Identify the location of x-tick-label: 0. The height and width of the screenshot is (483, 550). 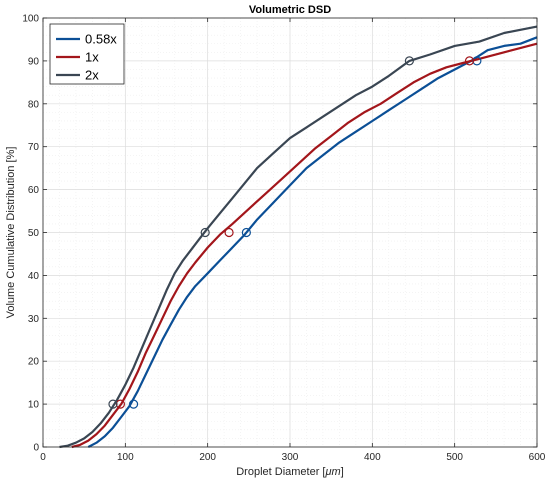
(43, 457).